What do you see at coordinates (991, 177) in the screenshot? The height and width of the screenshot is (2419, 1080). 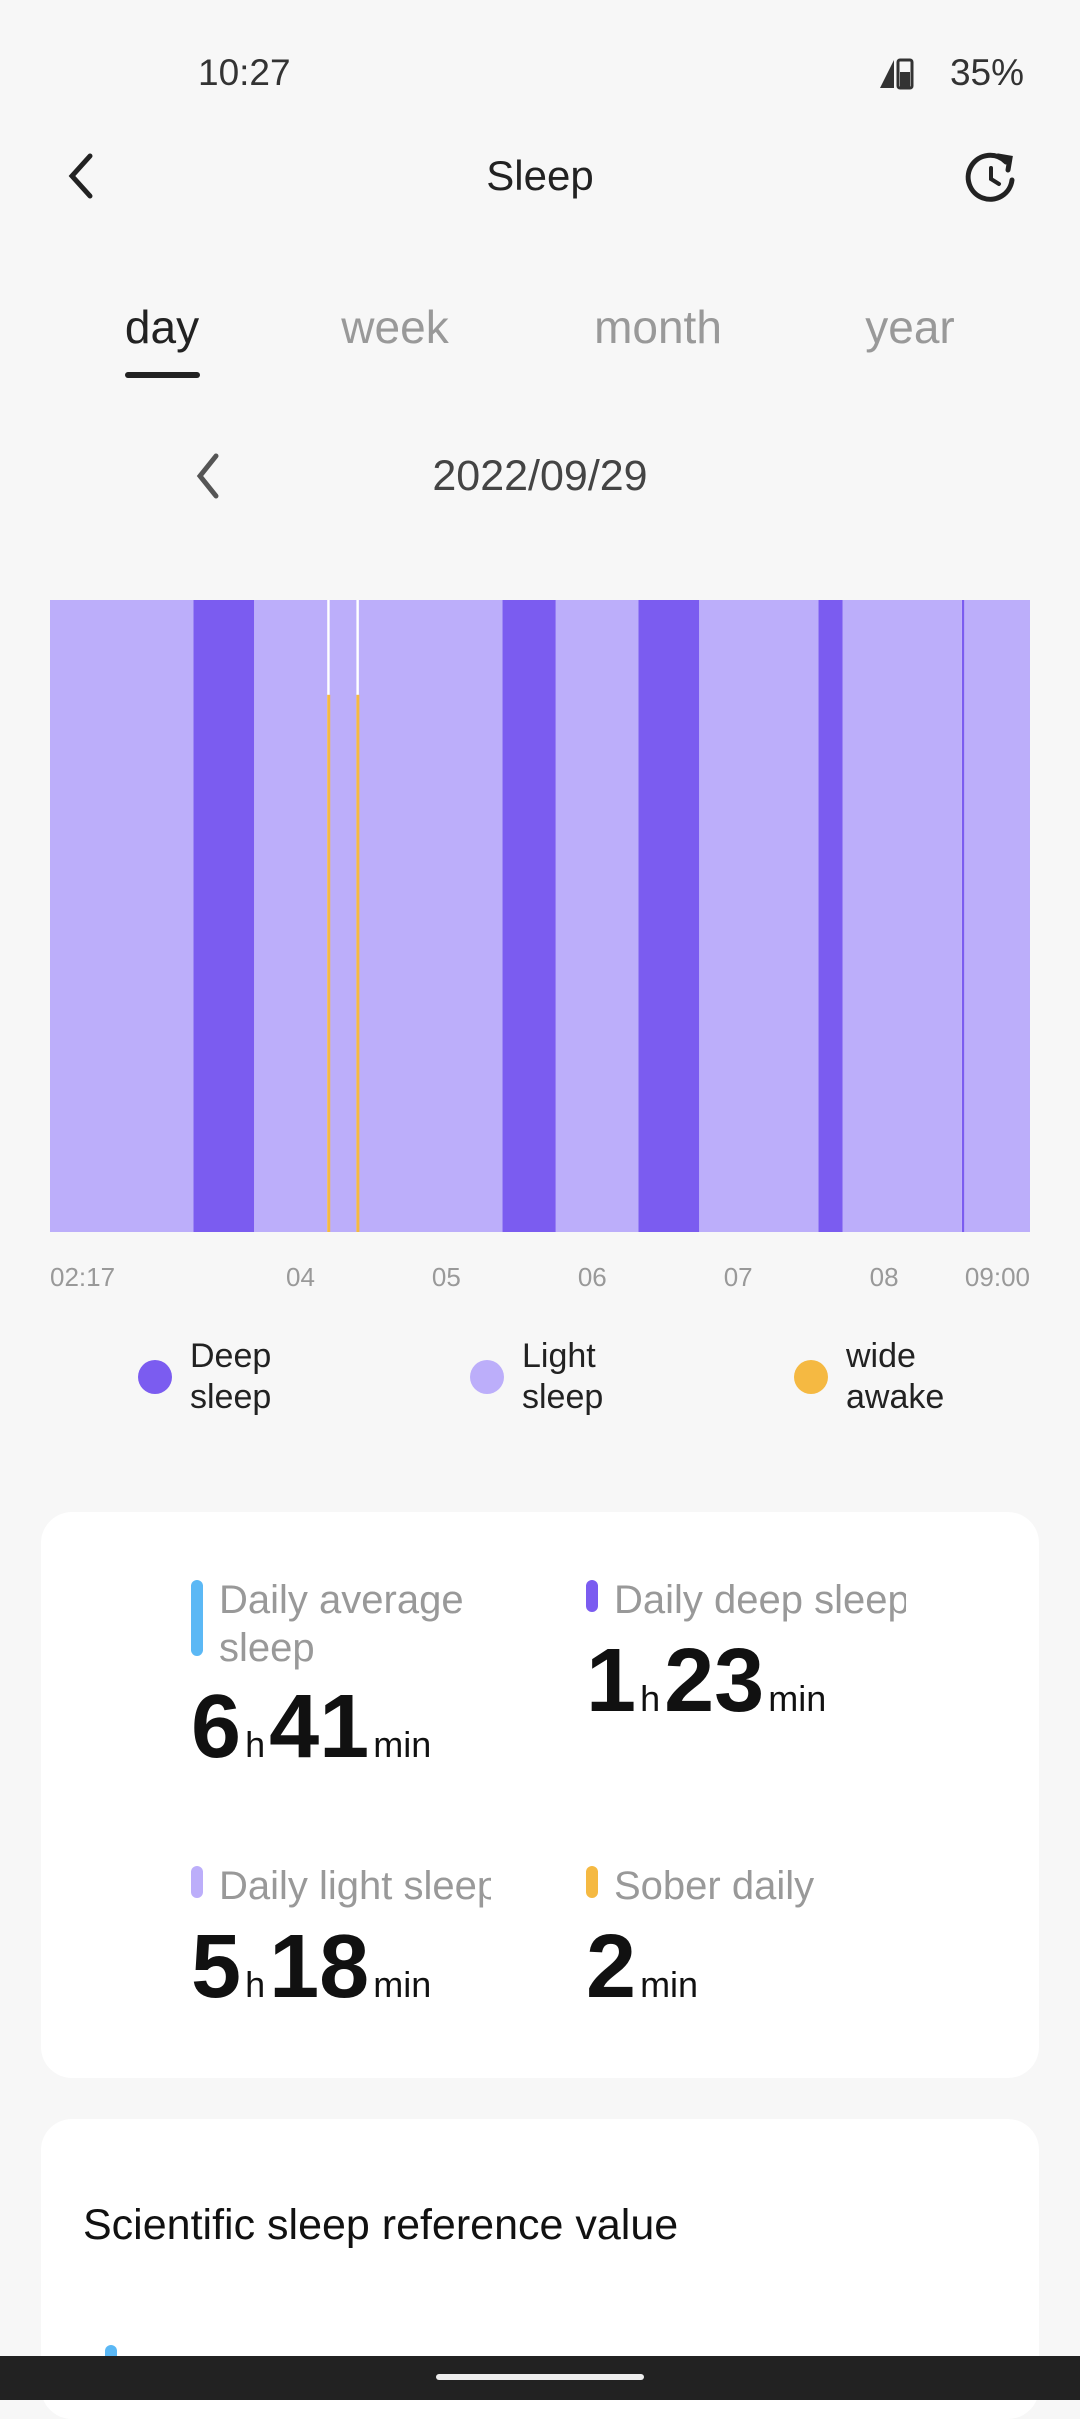 I see `refresh-button` at bounding box center [991, 177].